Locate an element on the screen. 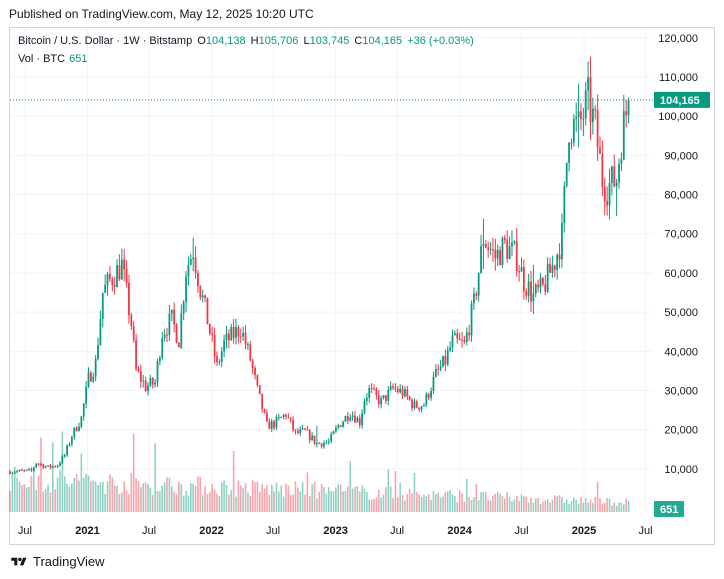  y-tick-label: 60,000 is located at coordinates (681, 274).